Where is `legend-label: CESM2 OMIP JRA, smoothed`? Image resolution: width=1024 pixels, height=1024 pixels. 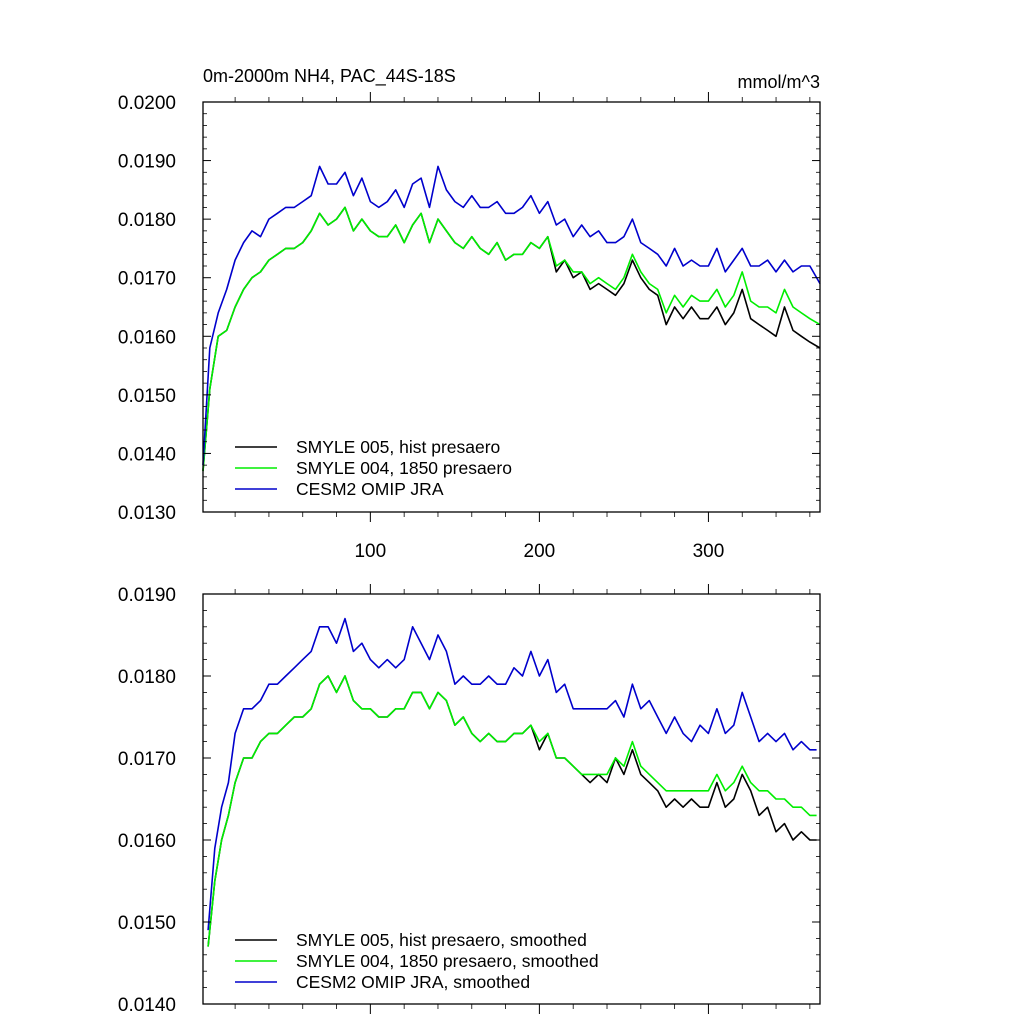
legend-label: CESM2 OMIP JRA, smoothed is located at coordinates (413, 982).